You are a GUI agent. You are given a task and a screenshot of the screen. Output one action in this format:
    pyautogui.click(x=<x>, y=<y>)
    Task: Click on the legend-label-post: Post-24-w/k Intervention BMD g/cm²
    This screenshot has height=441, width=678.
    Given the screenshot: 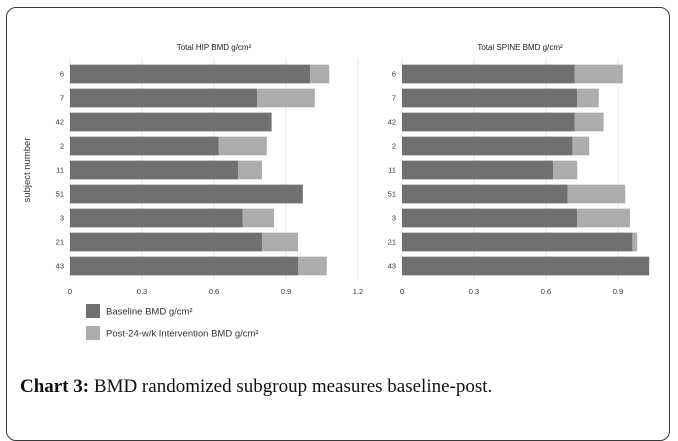 What is the action you would take?
    pyautogui.click(x=182, y=334)
    